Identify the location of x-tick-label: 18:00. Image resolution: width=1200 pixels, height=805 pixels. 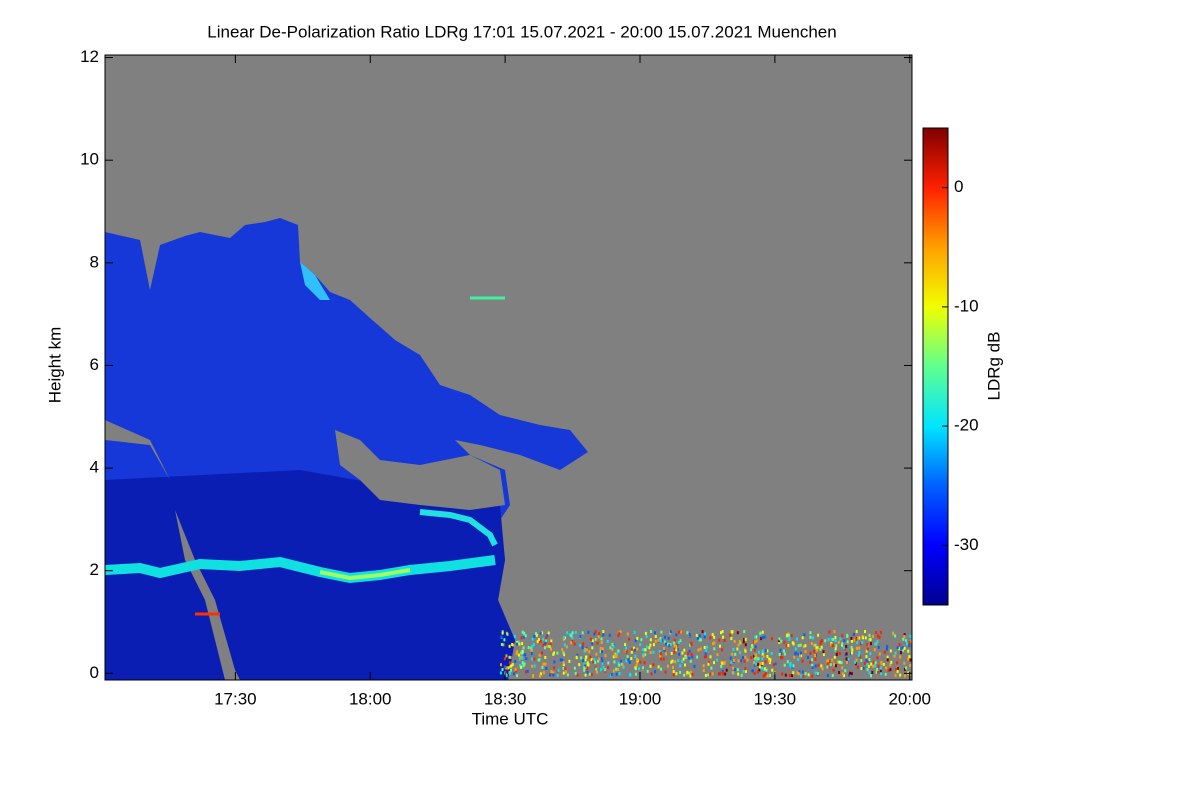
(370, 698).